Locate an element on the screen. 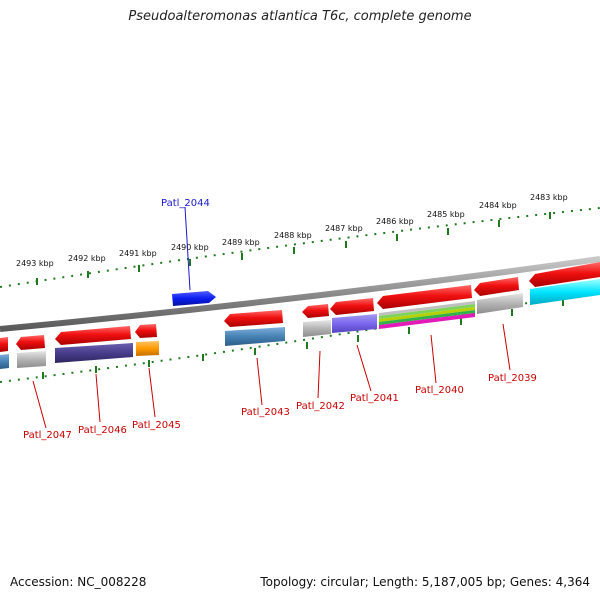 The image size is (600, 600). genome-backbone is located at coordinates (300, 294).